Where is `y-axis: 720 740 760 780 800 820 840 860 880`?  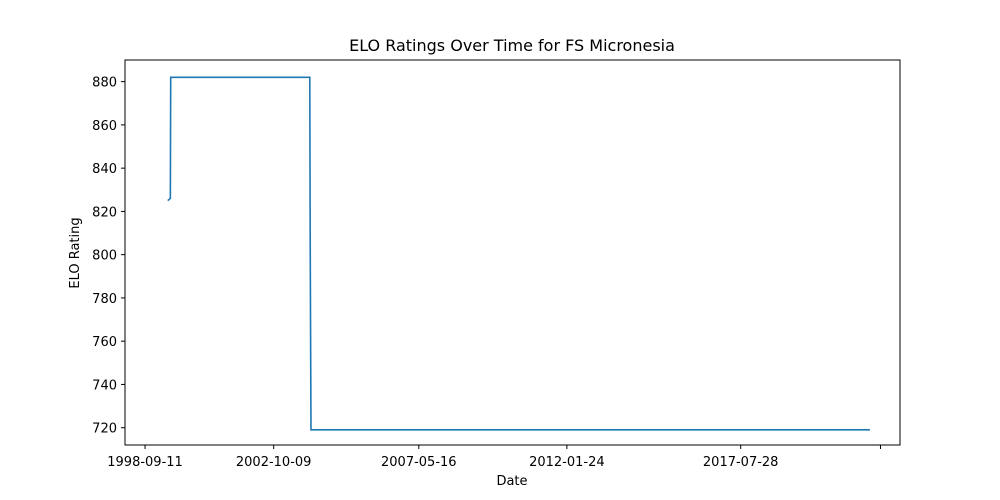 y-axis: 720 740 760 780 800 820 840 860 880 is located at coordinates (108, 256).